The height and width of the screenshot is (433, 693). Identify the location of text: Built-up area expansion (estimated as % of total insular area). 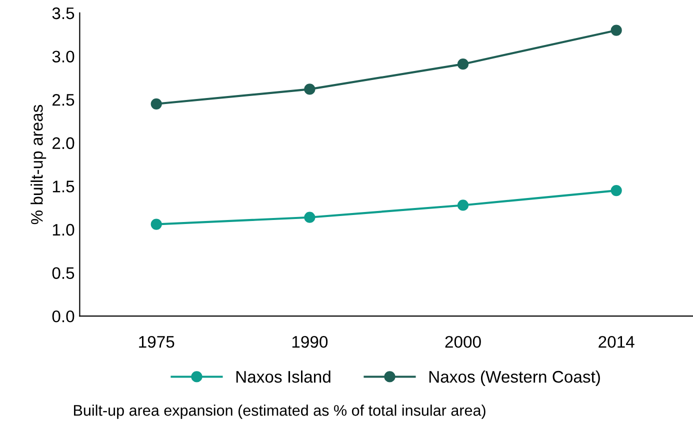
(280, 411).